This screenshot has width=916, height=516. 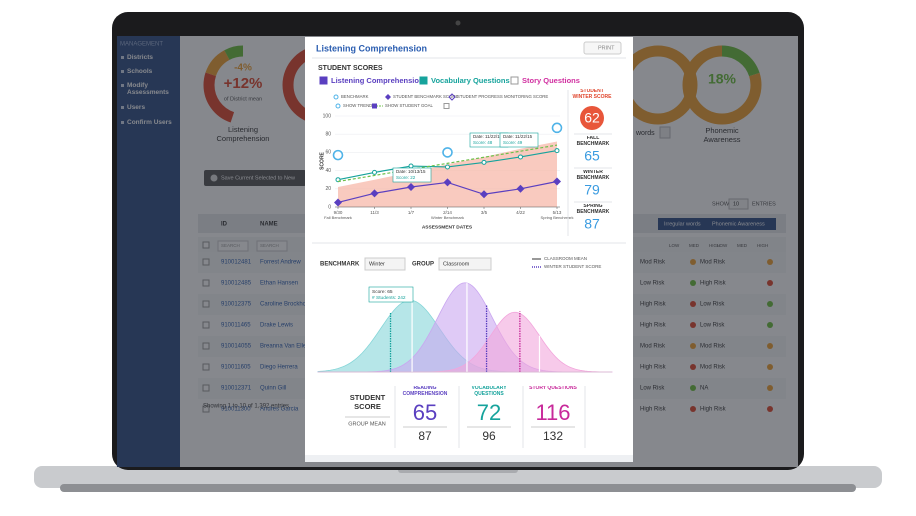 I want to click on modal-footer-strip, so click(x=469, y=458).